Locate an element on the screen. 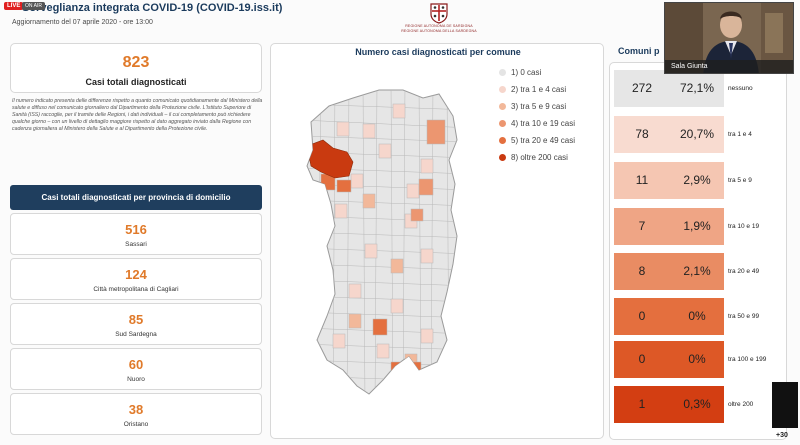  logo-text-line1: REGIONE AUTONOMA DE SARDIGNA is located at coordinates (439, 26).